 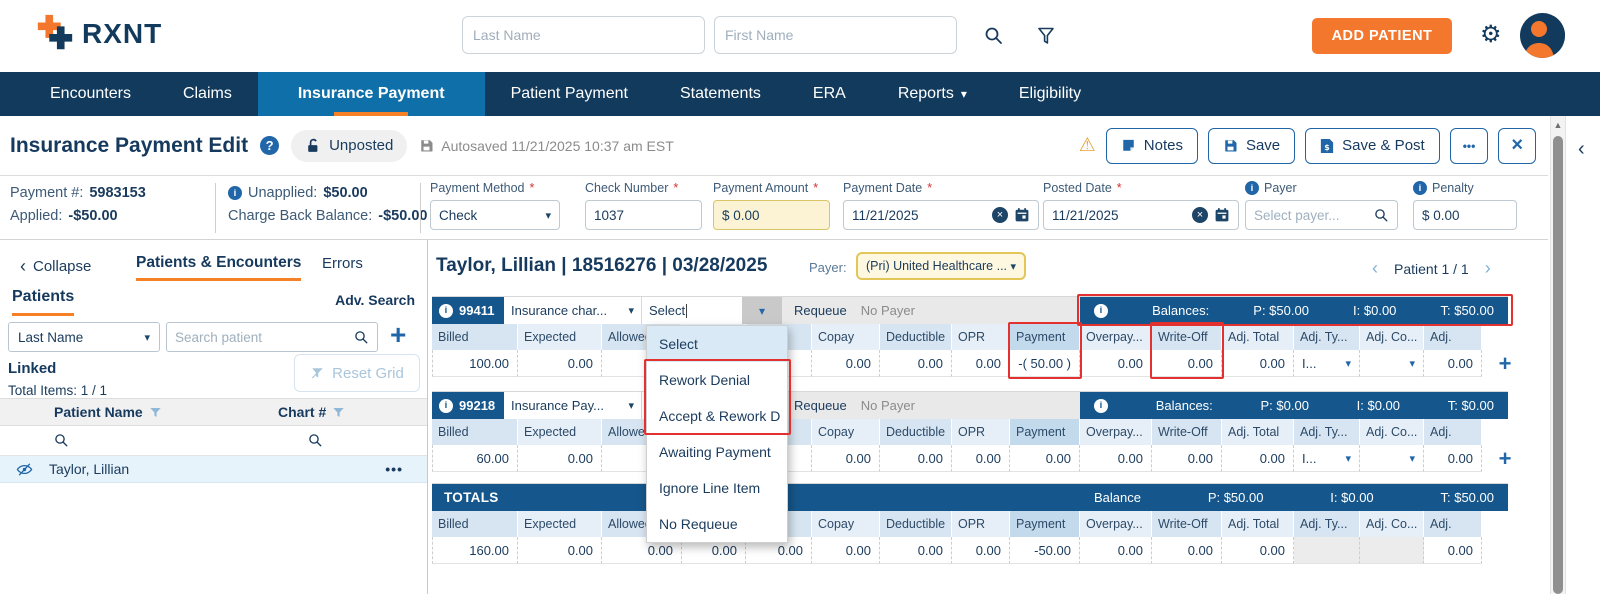 What do you see at coordinates (1581, 149) in the screenshot?
I see `panel-collapse-icon: ‹` at bounding box center [1581, 149].